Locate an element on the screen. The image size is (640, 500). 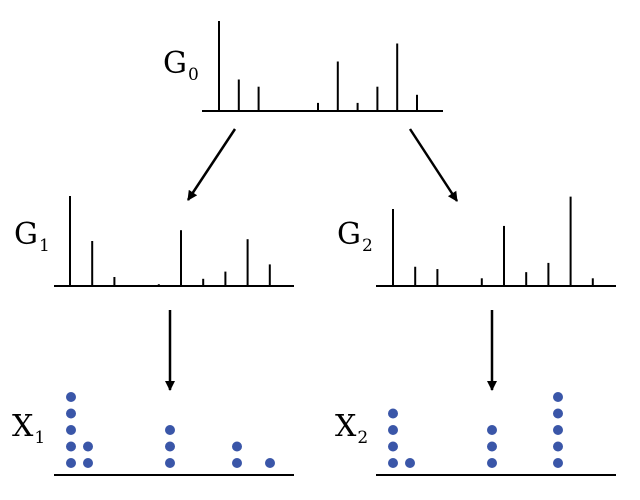
dots-x2 is located at coordinates (475, 430).